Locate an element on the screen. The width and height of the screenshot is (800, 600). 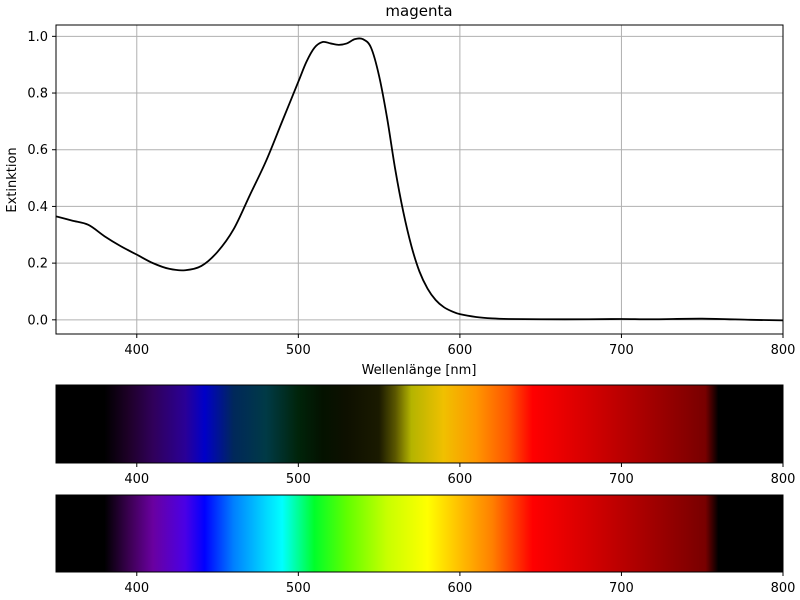
x-axis-ticks: 400 500 600 700 800 is located at coordinates (459, 346).